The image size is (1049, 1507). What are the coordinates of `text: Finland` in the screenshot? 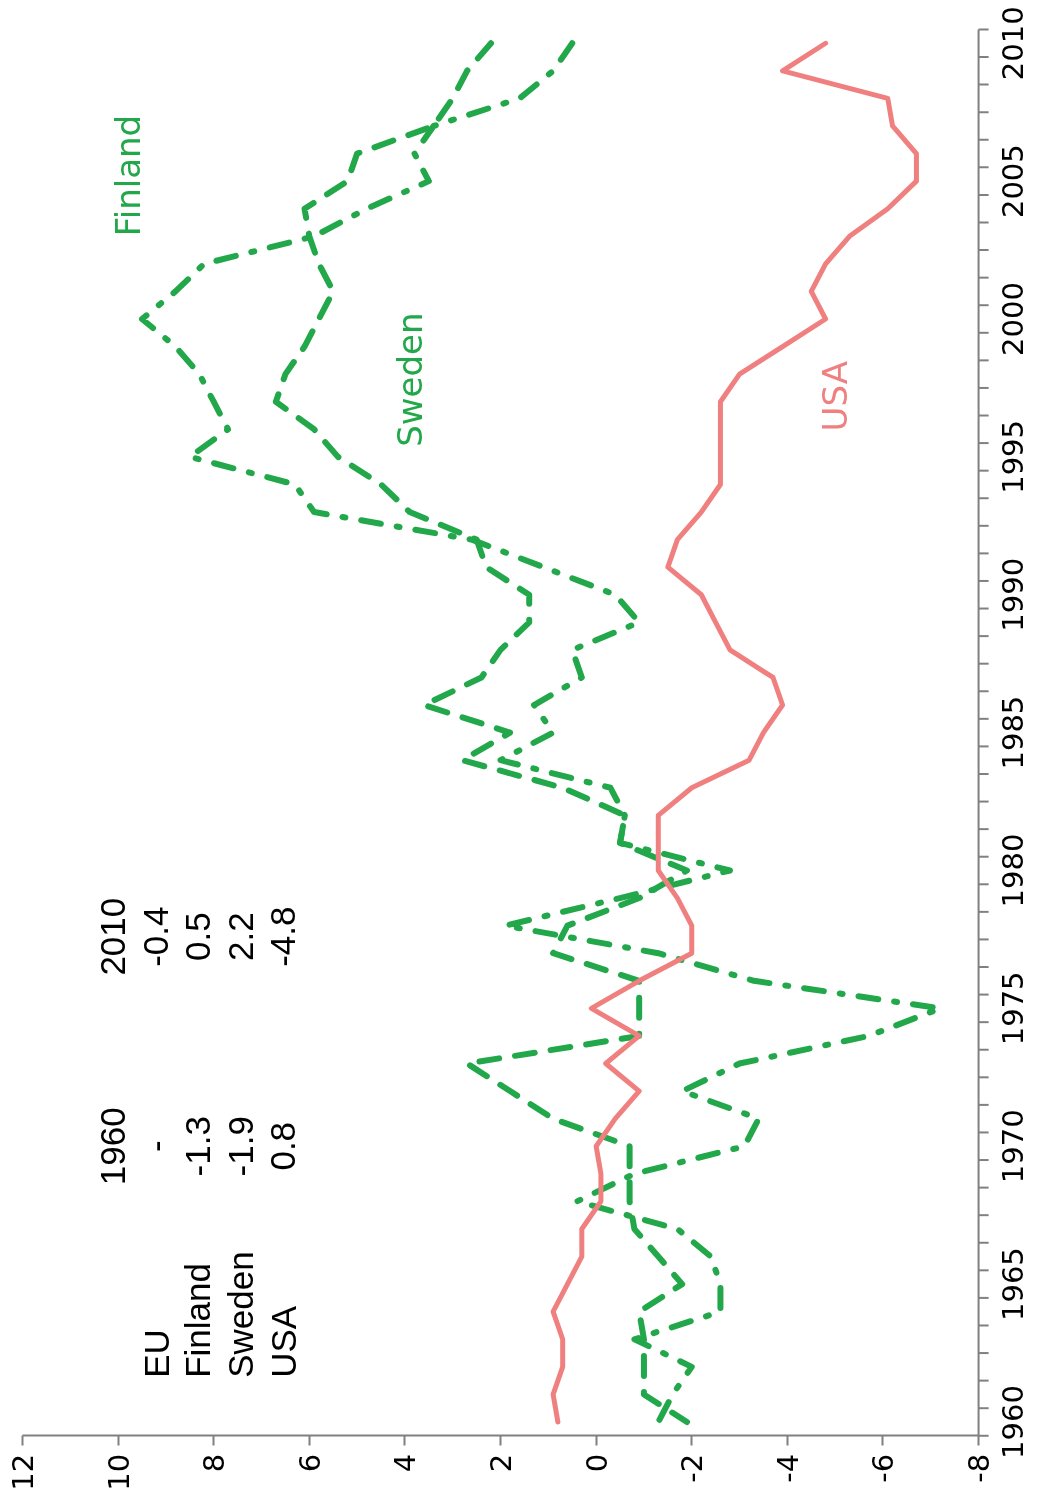 It's located at (127, 175).